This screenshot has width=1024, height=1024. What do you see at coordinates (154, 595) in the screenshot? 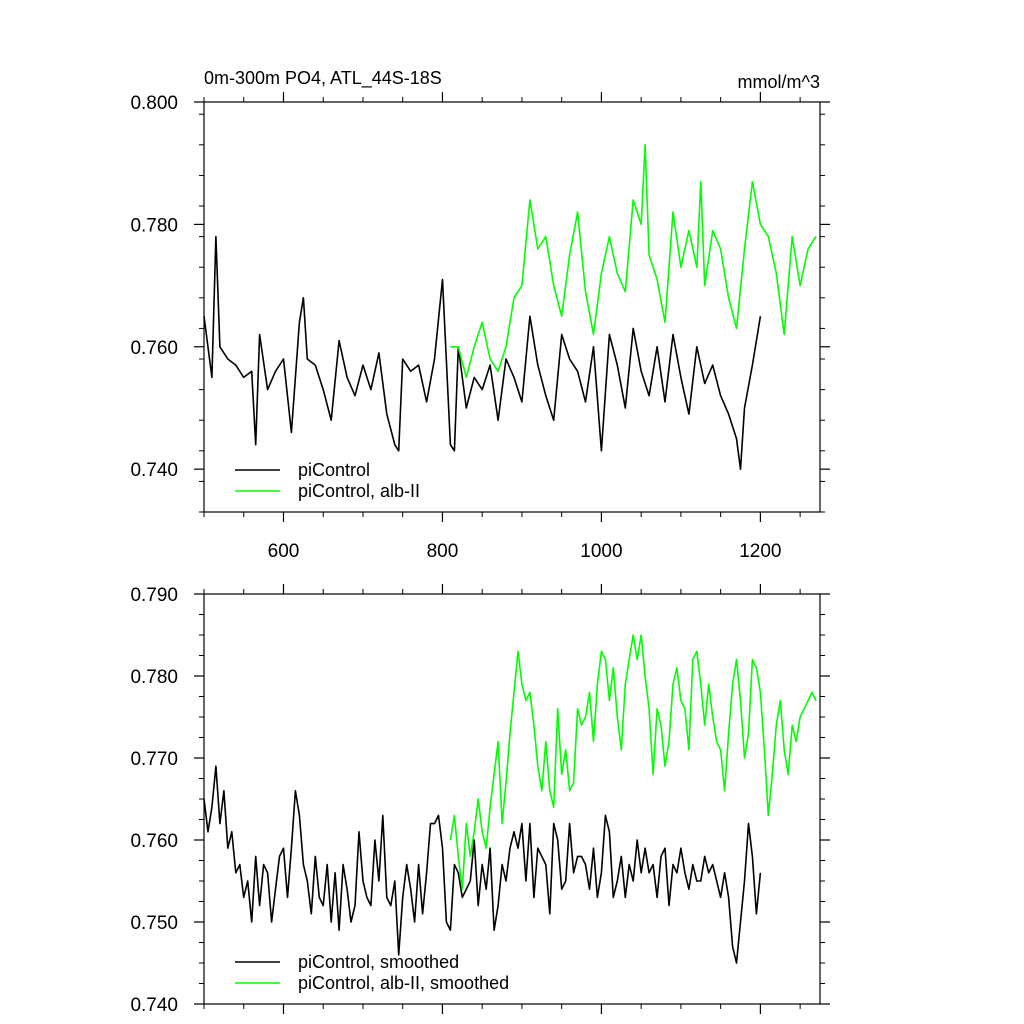
I see `y-tick-label: 0.790` at bounding box center [154, 595].